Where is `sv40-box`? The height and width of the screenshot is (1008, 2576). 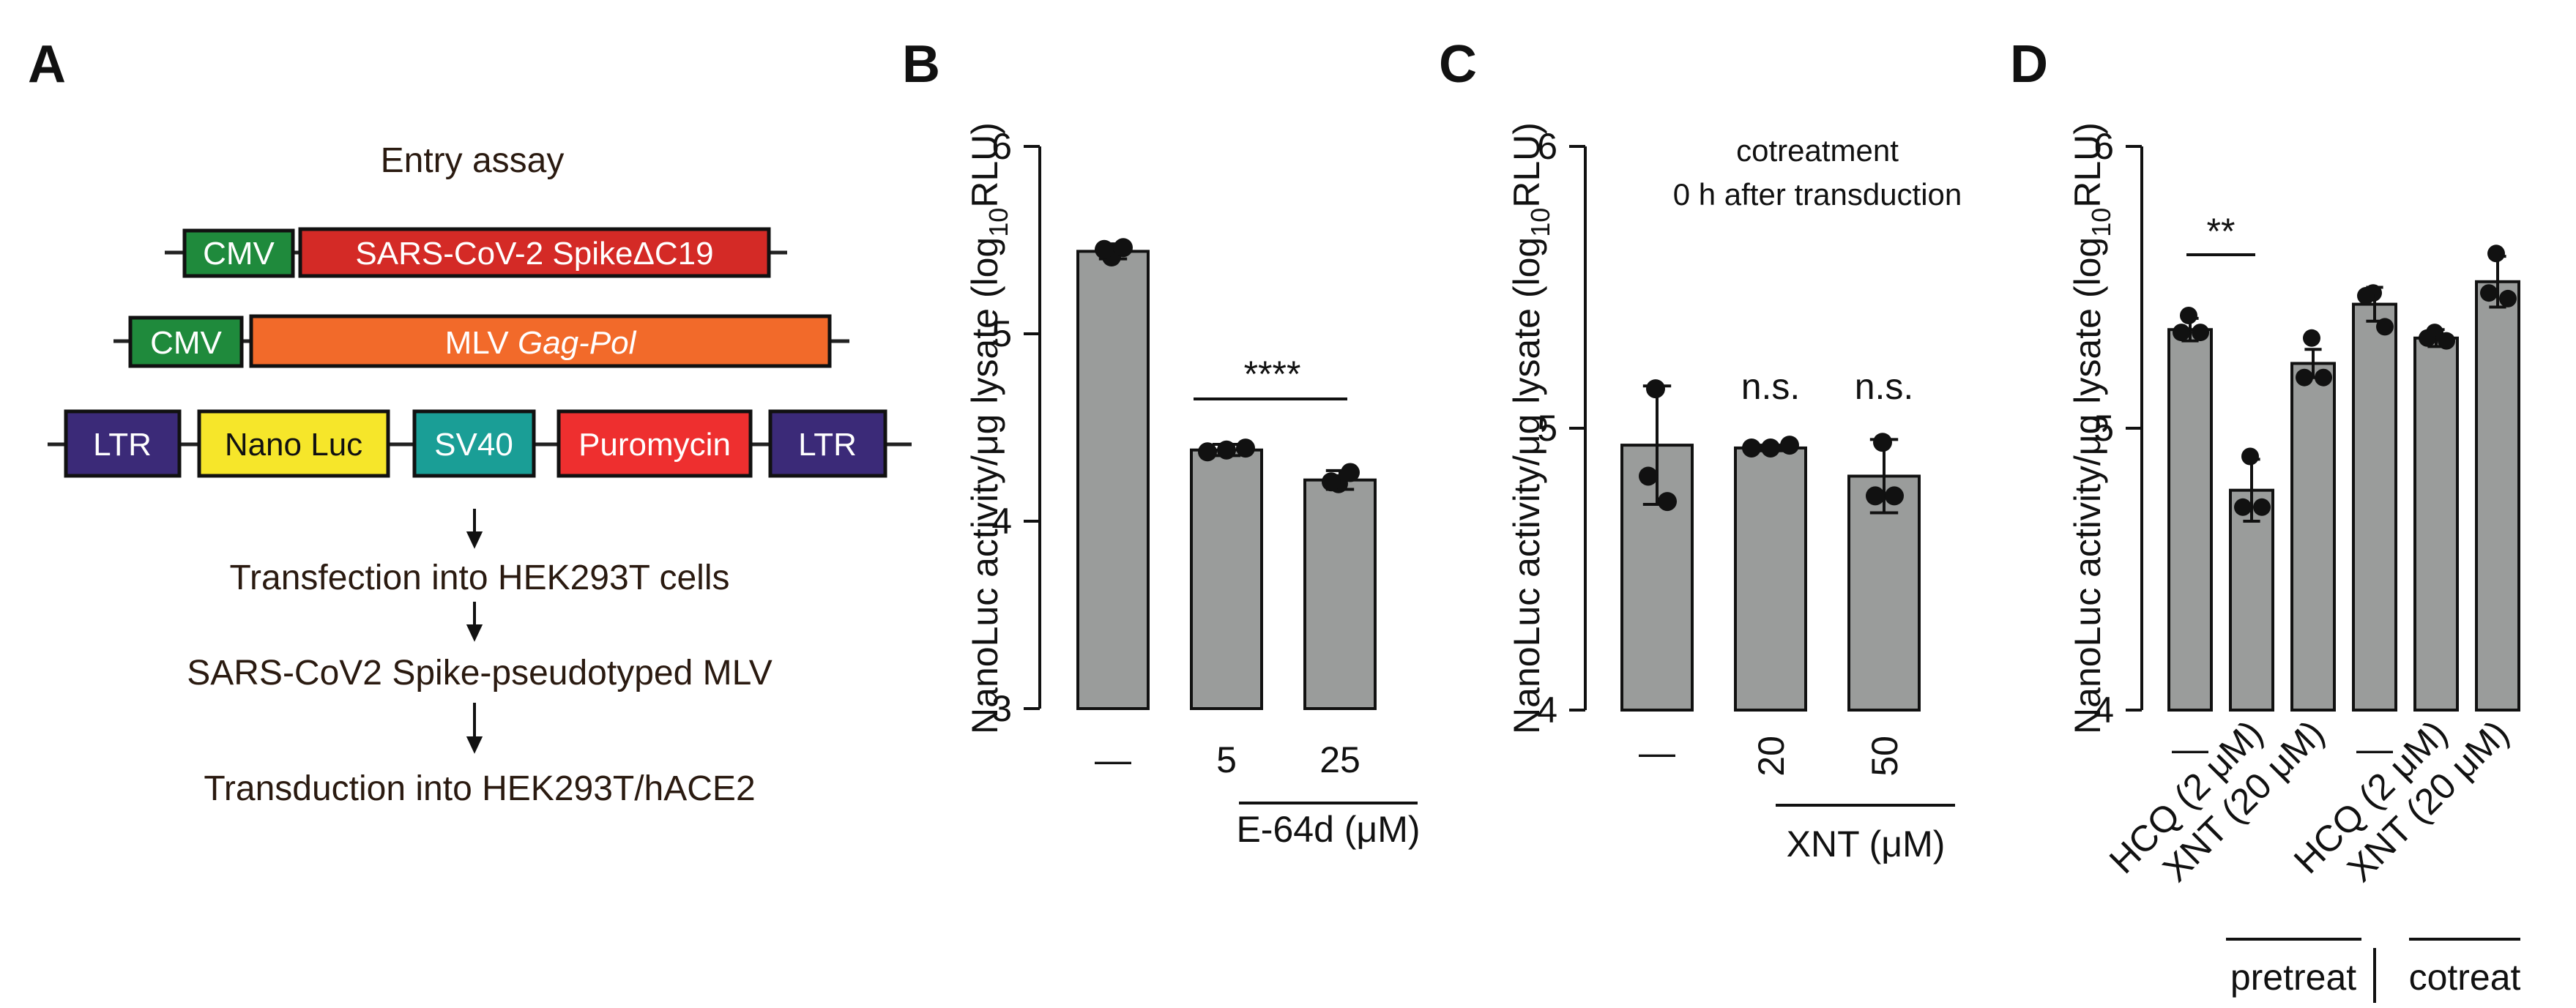 sv40-box is located at coordinates (474, 443).